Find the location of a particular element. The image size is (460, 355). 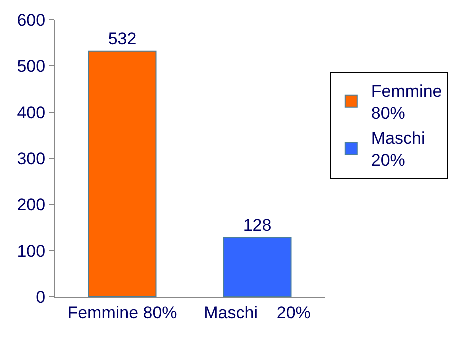

y-tick-label: 100 is located at coordinates (31, 251).